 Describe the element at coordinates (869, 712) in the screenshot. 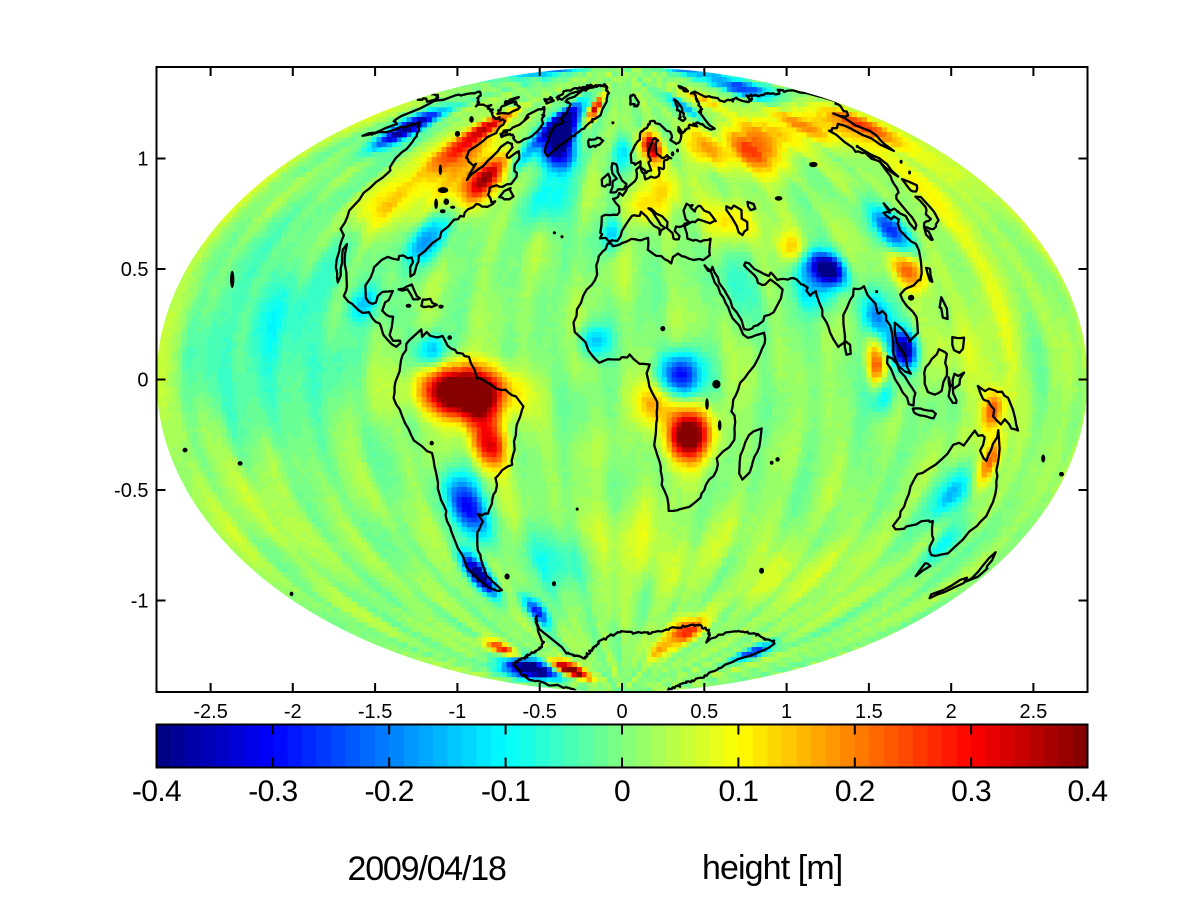

I see `svg-text: 1.5` at that location.